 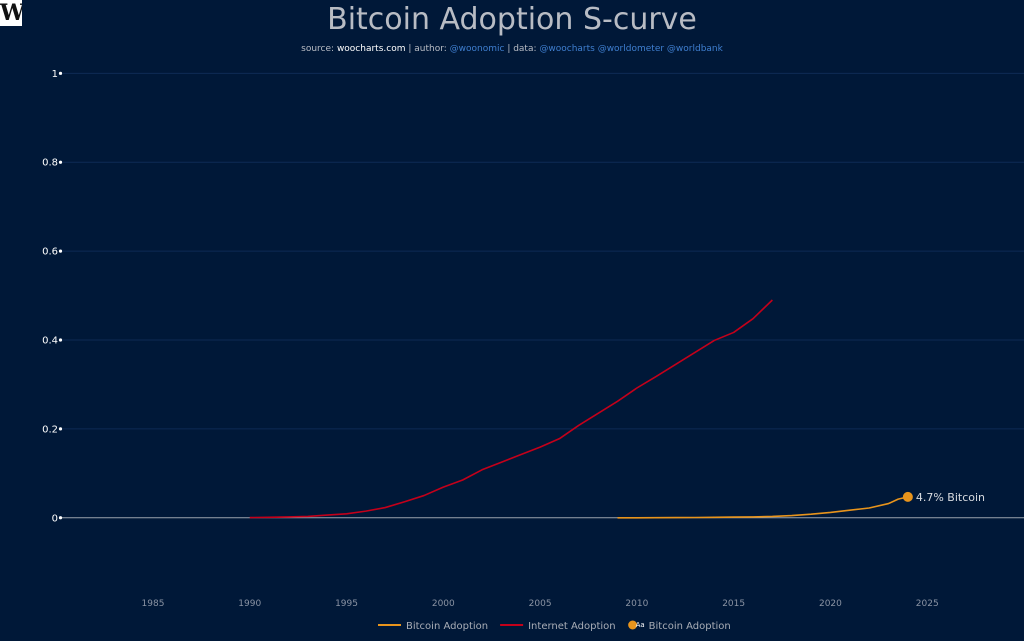 I want to click on subtitle-data-links: @woocharts @worldometer @worldbank, so click(x=631, y=49).